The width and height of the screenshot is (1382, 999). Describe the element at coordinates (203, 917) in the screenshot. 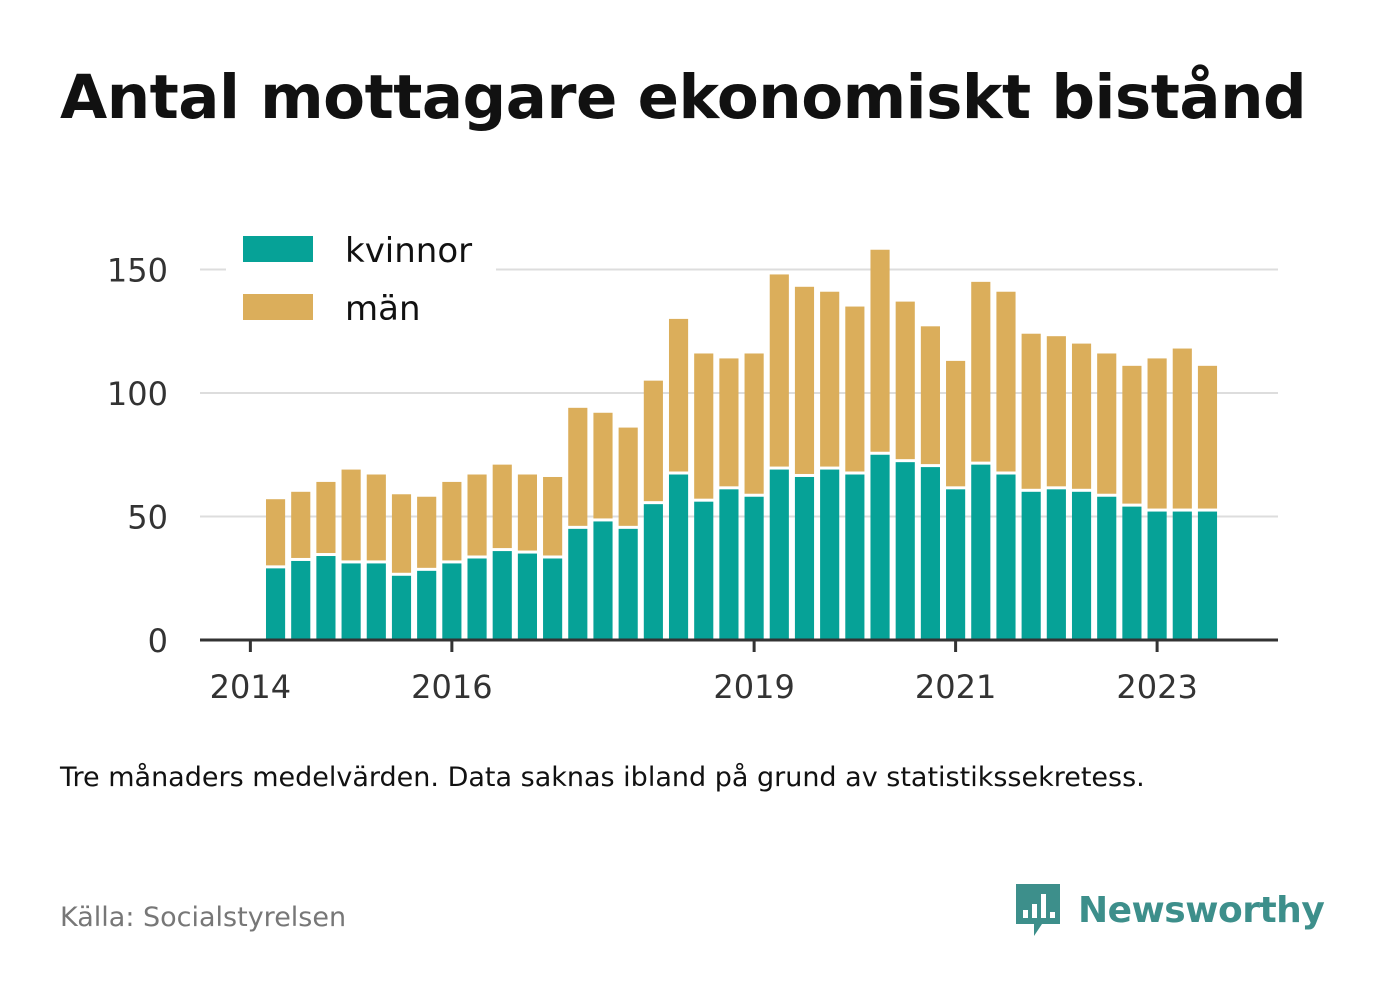

I see `source-label: Källa: Socialstyrelsen` at that location.